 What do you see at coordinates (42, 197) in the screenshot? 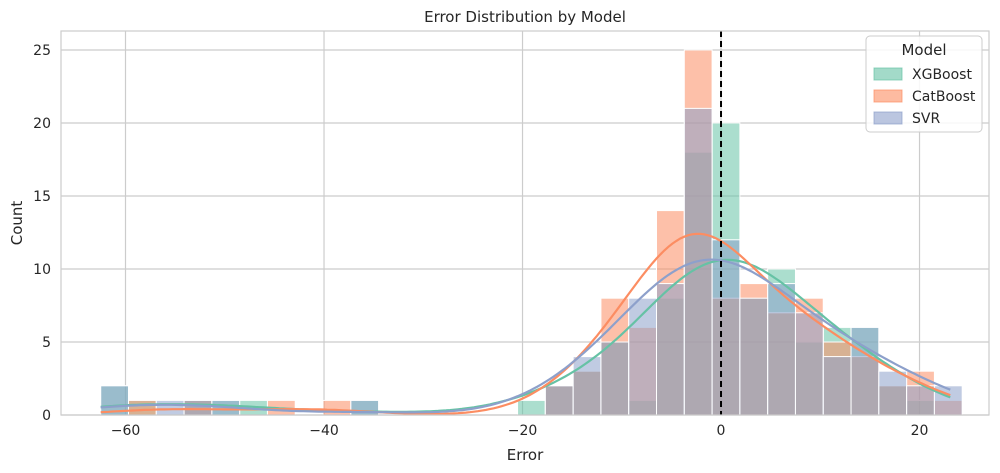
I see `y-tick-label: 15` at bounding box center [42, 197].